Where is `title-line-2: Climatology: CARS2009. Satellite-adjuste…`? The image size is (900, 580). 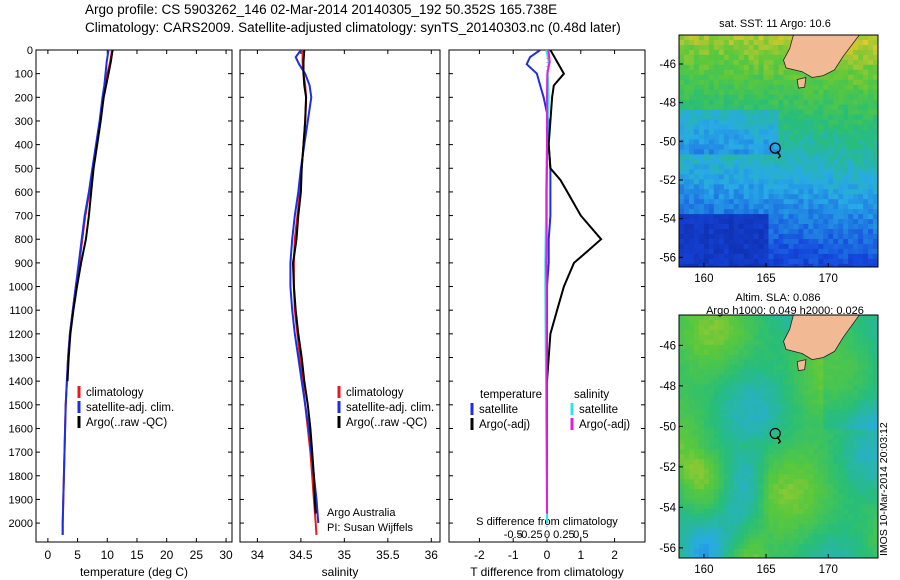 title-line-2: Climatology: CARS2009. Satellite-adjuste… is located at coordinates (353, 27).